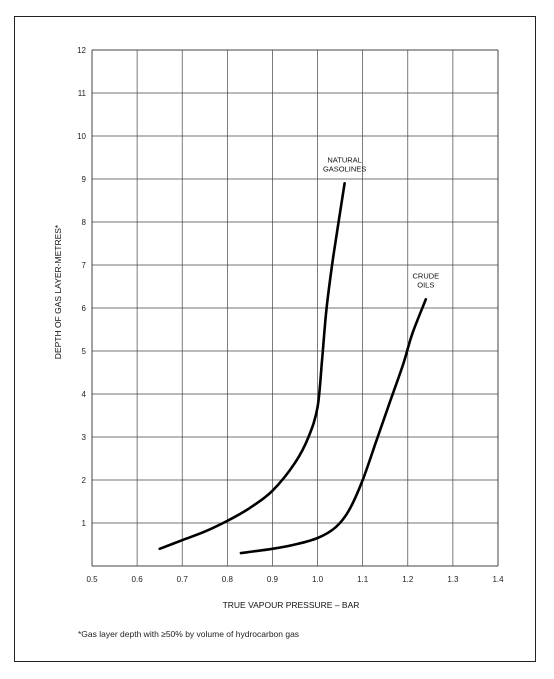  Describe the element at coordinates (84, 480) in the screenshot. I see `y-tick-label: 2` at that location.